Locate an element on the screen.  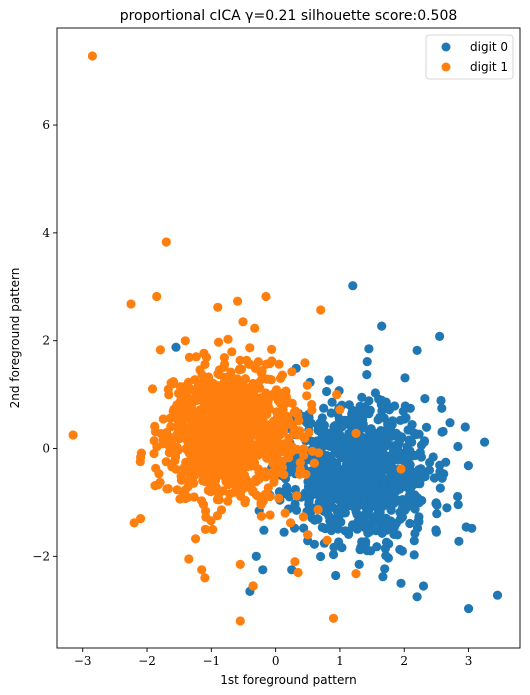
legend: digit 0 digit 1 is located at coordinates (469, 57).